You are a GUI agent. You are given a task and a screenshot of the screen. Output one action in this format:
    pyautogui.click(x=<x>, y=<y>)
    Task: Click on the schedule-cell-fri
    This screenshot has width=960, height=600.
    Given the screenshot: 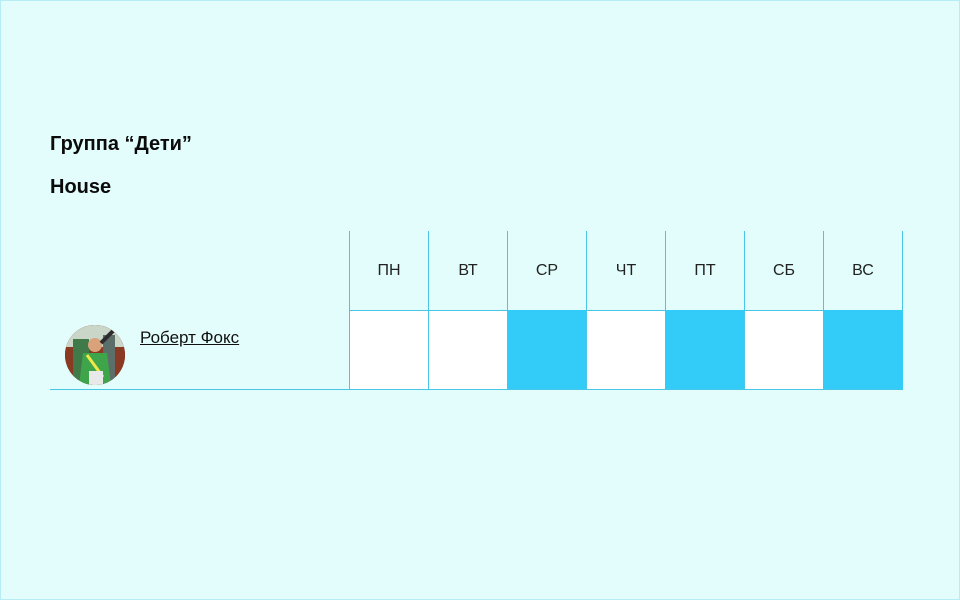 What is the action you would take?
    pyautogui.click(x=705, y=350)
    